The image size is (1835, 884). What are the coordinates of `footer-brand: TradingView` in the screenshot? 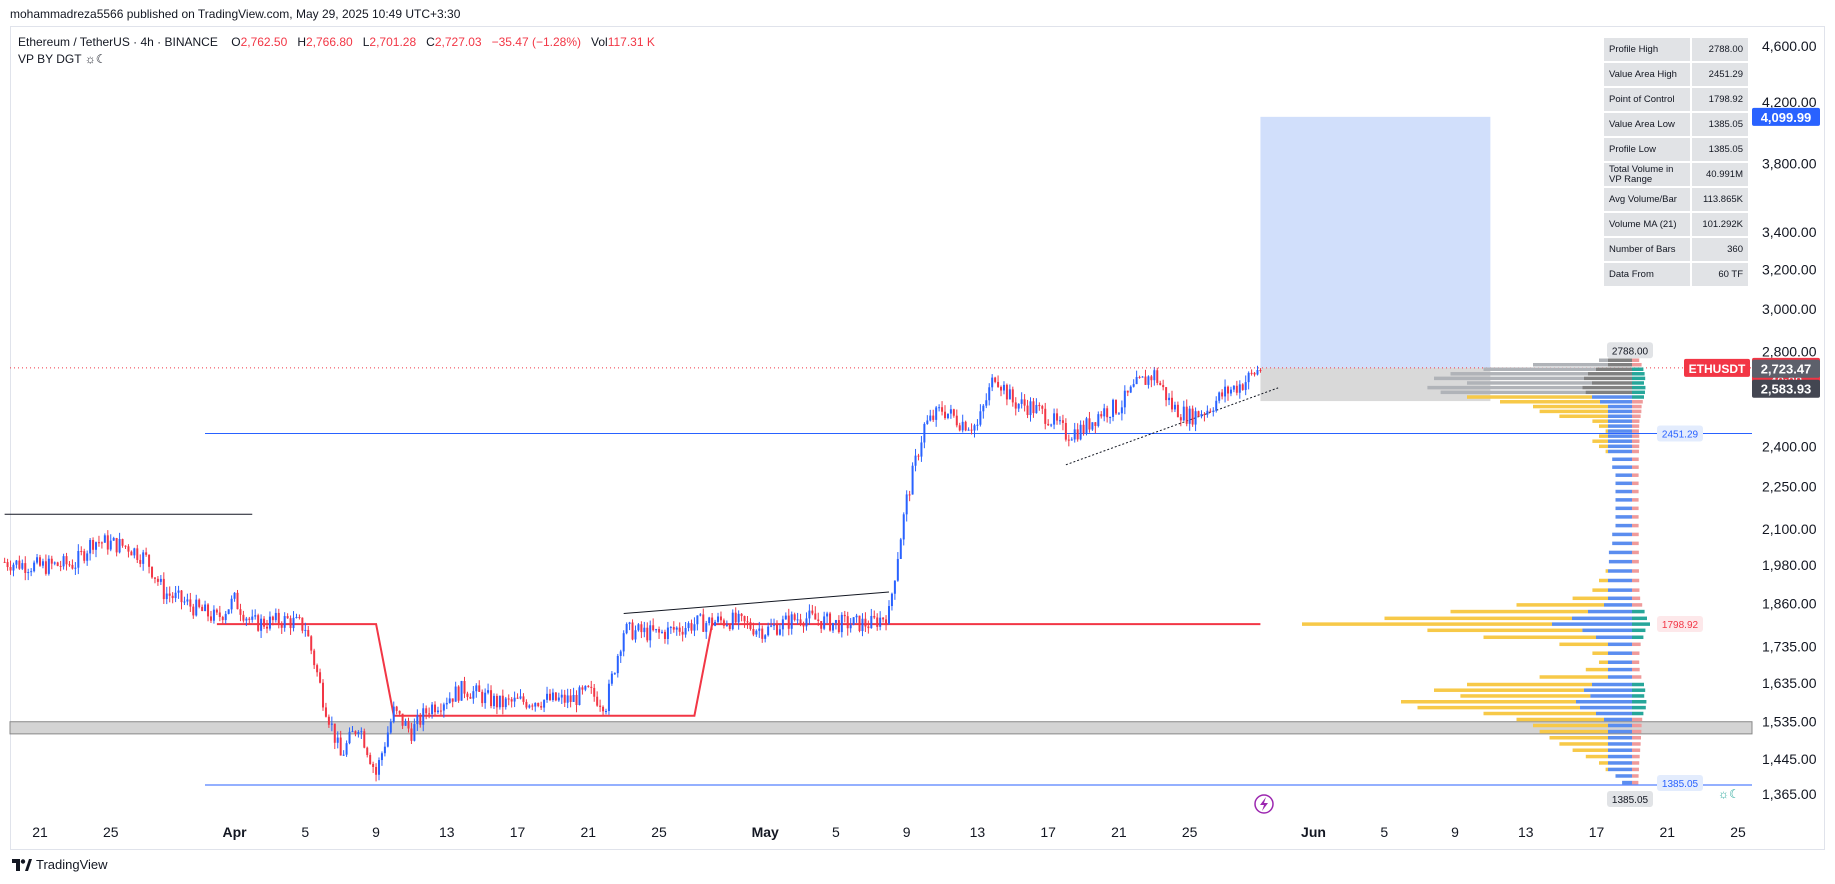 It's located at (60, 864).